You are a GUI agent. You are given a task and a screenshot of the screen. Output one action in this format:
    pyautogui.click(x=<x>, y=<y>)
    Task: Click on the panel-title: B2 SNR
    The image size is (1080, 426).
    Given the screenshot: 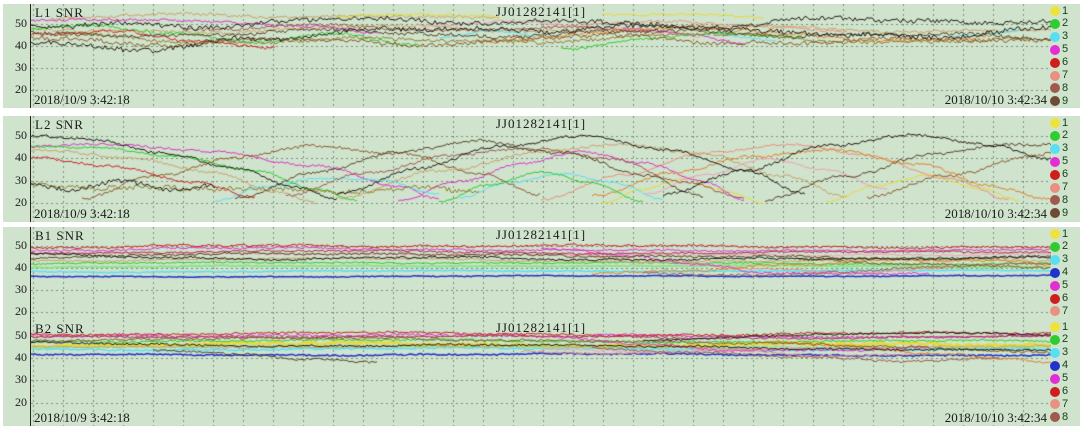 What is the action you would take?
    pyautogui.click(x=60, y=328)
    